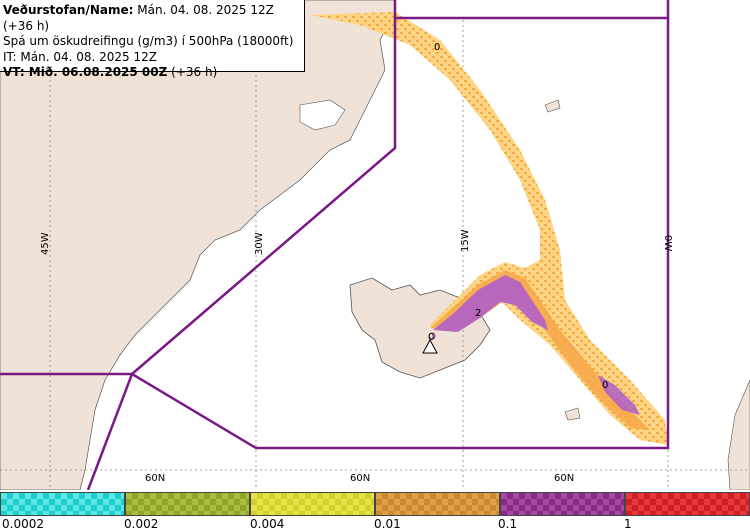  I want to click on info-name-value: Mán. 04. 08. 2025 12Z (+36 h), so click(138, 18).